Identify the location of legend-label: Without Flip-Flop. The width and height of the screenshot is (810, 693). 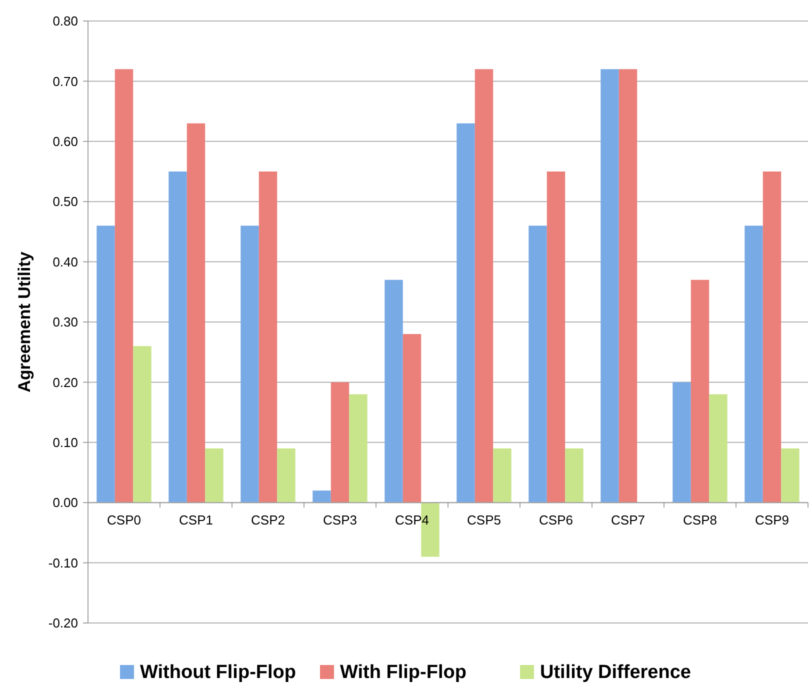
(218, 672).